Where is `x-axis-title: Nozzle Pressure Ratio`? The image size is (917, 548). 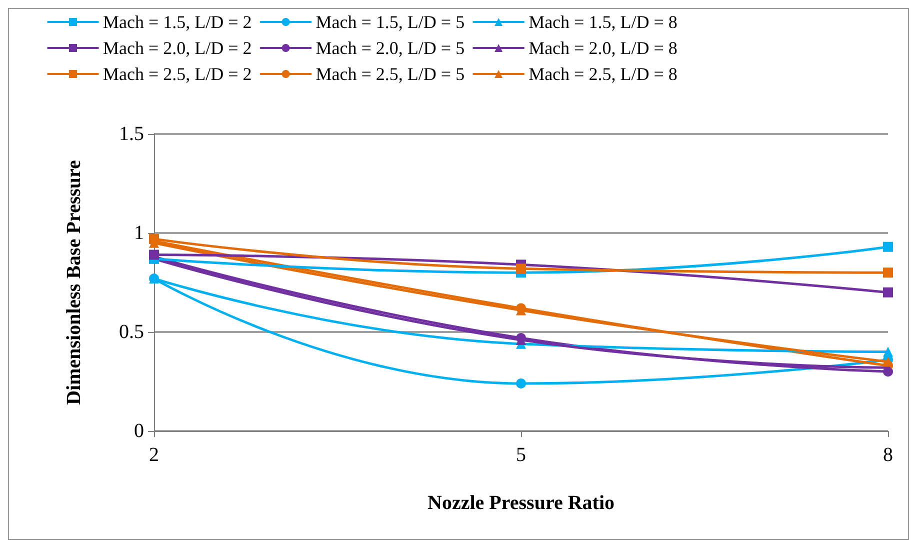
x-axis-title: Nozzle Pressure Ratio is located at coordinates (521, 503).